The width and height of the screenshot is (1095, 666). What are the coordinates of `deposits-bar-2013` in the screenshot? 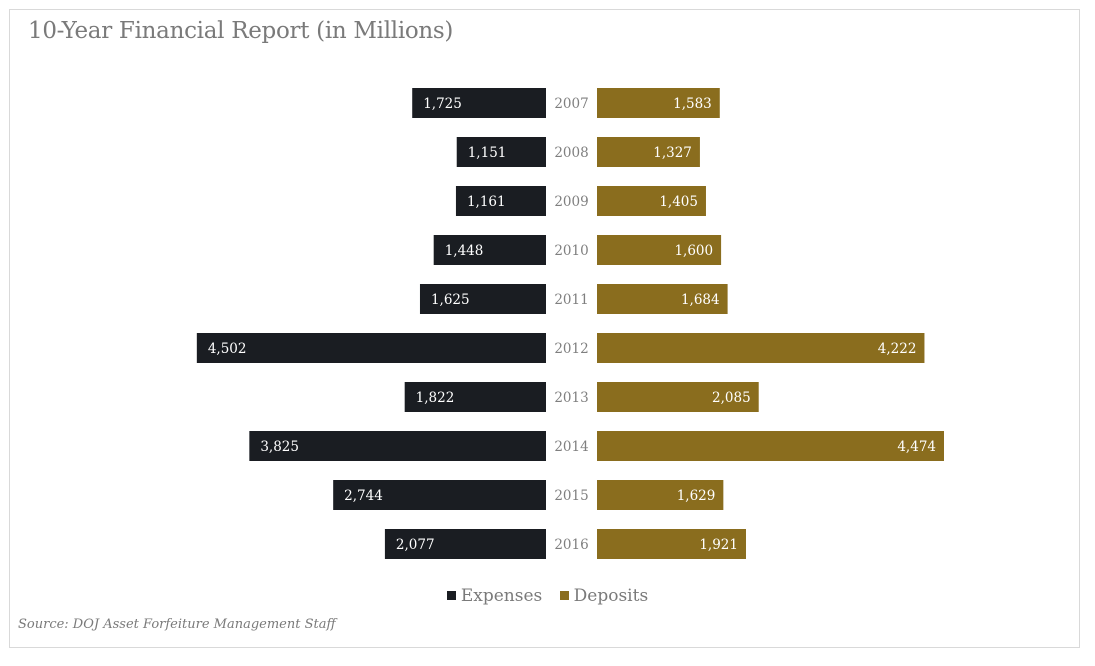 It's located at (678, 397).